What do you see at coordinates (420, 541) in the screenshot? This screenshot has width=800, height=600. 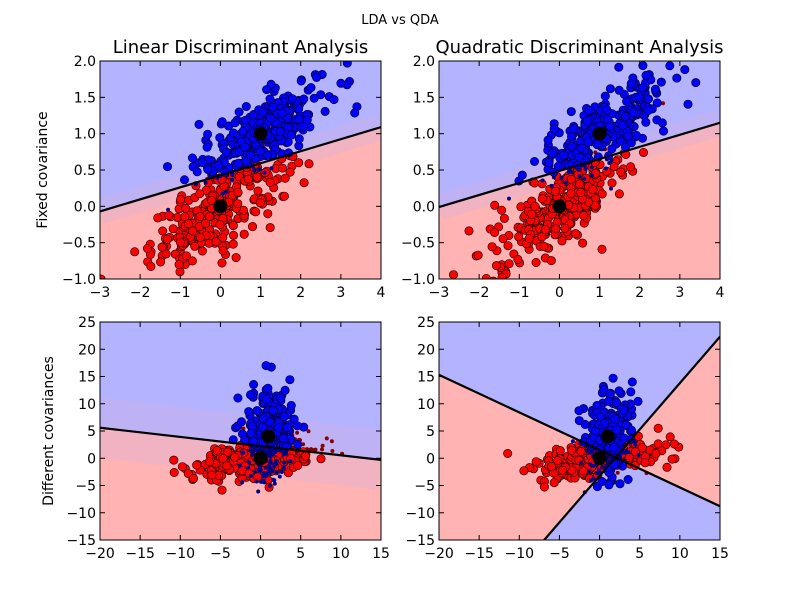 I see `y-tick-label: −15` at bounding box center [420, 541].